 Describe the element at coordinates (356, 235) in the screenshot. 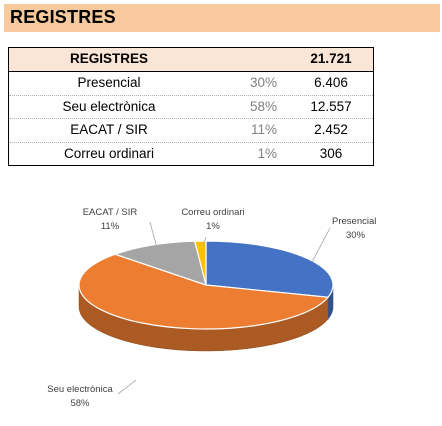

I see `data-label-percent: 30%` at that location.